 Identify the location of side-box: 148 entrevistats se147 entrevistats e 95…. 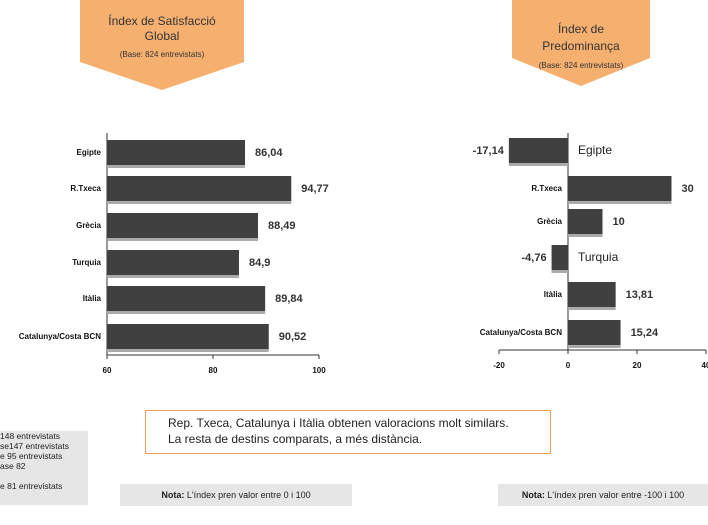
(44, 468).